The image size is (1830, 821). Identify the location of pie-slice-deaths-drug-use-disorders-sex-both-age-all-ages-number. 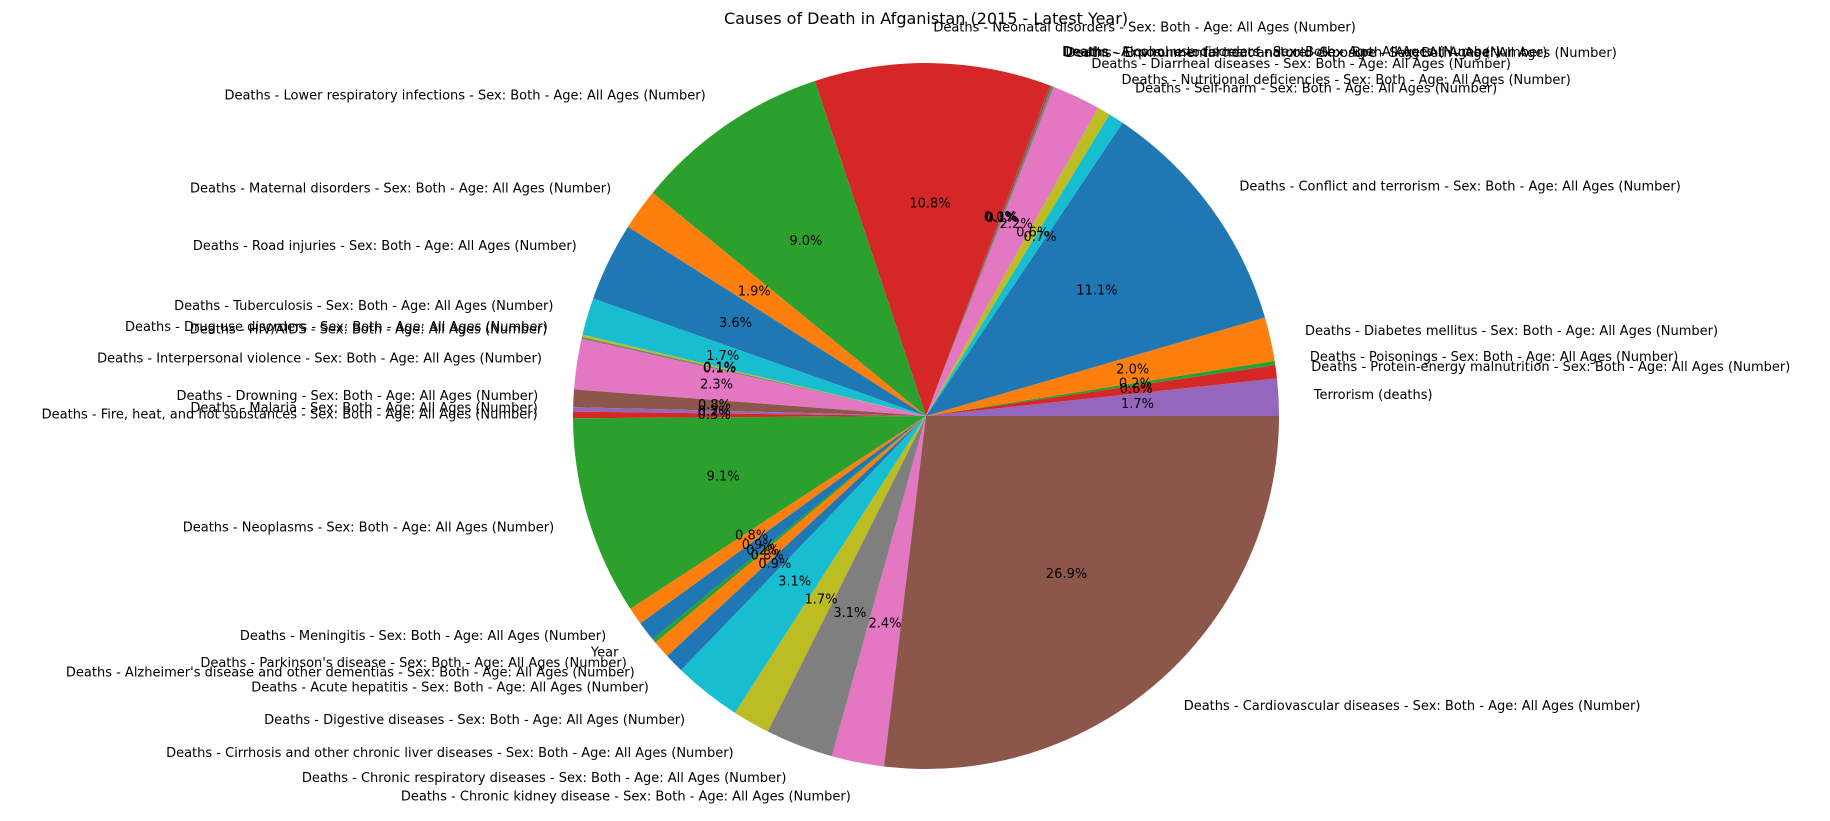
(753, 375).